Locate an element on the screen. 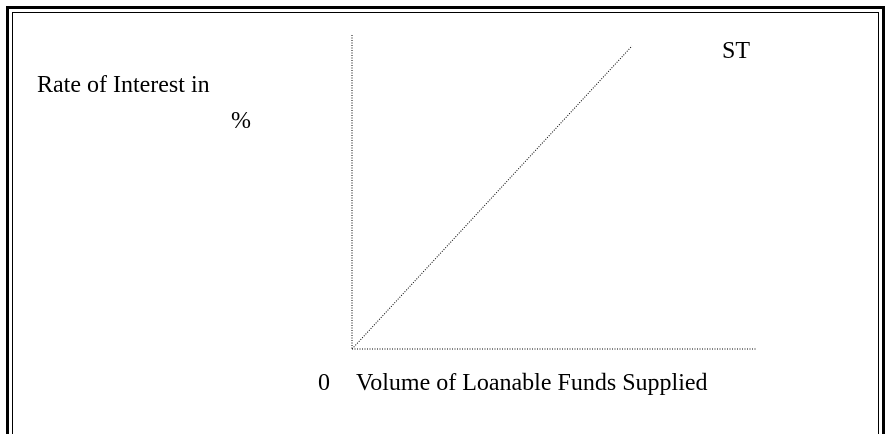 The width and height of the screenshot is (890, 434). y-axis-label-unit: % is located at coordinates (241, 121).